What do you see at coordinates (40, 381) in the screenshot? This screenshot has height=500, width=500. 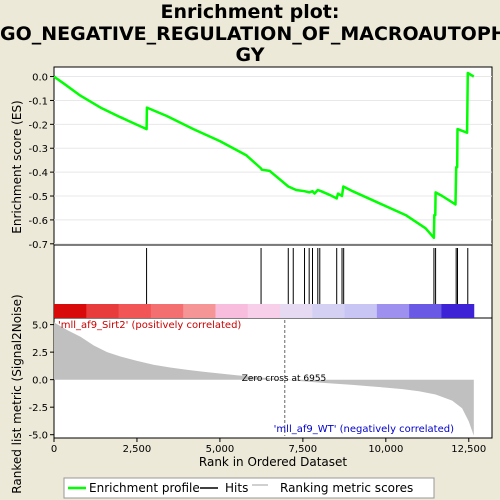 I see `metric-y-tick-label: 0.0` at bounding box center [40, 381].